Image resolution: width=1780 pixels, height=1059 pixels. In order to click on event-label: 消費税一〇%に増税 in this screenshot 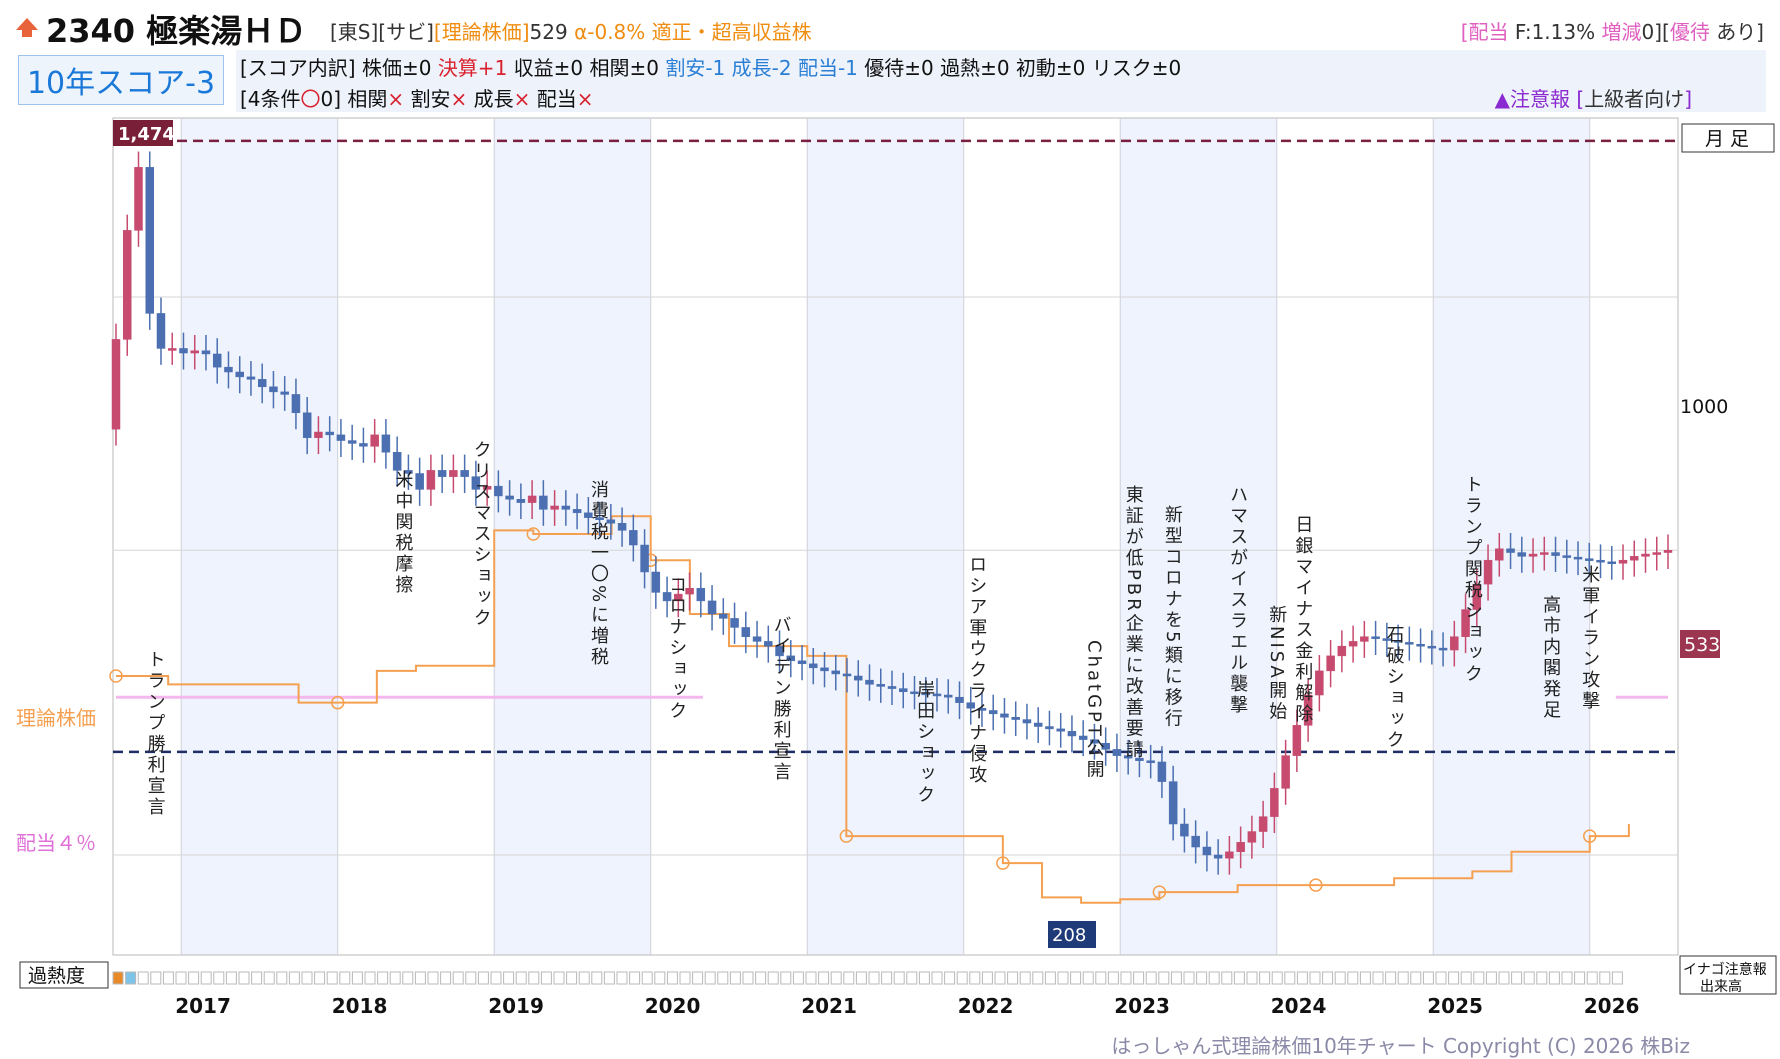, I will do `click(598, 574)`.